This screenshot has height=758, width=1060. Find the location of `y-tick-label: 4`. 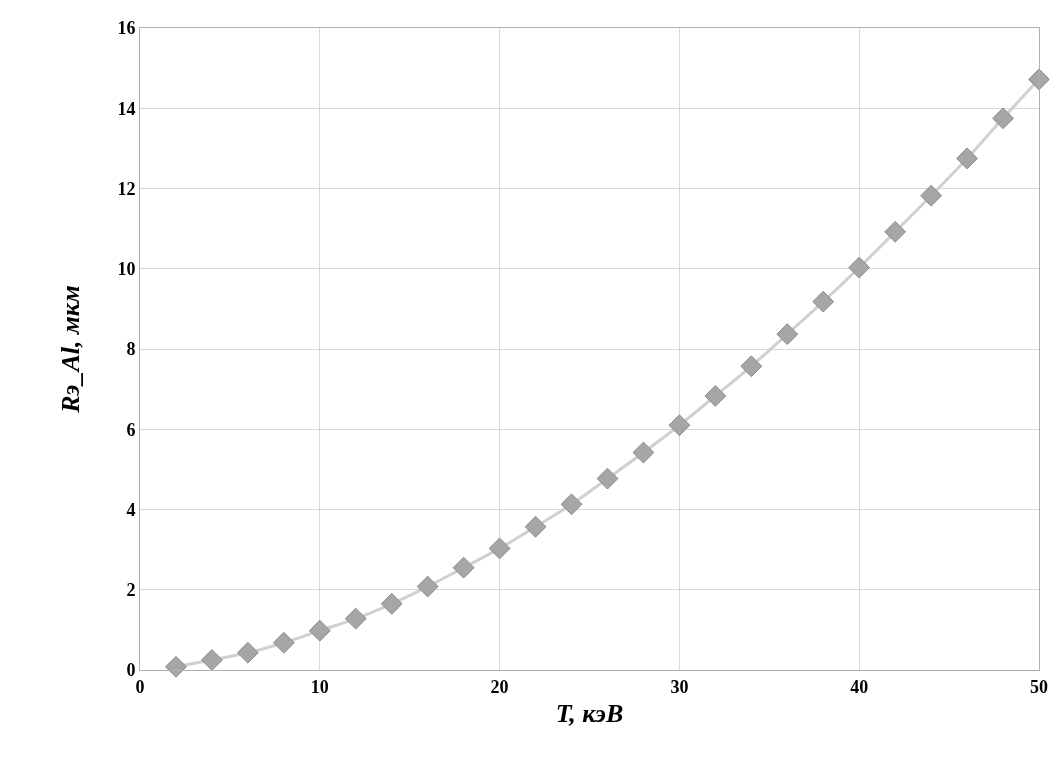

y-tick-label: 4 is located at coordinates (131, 509).